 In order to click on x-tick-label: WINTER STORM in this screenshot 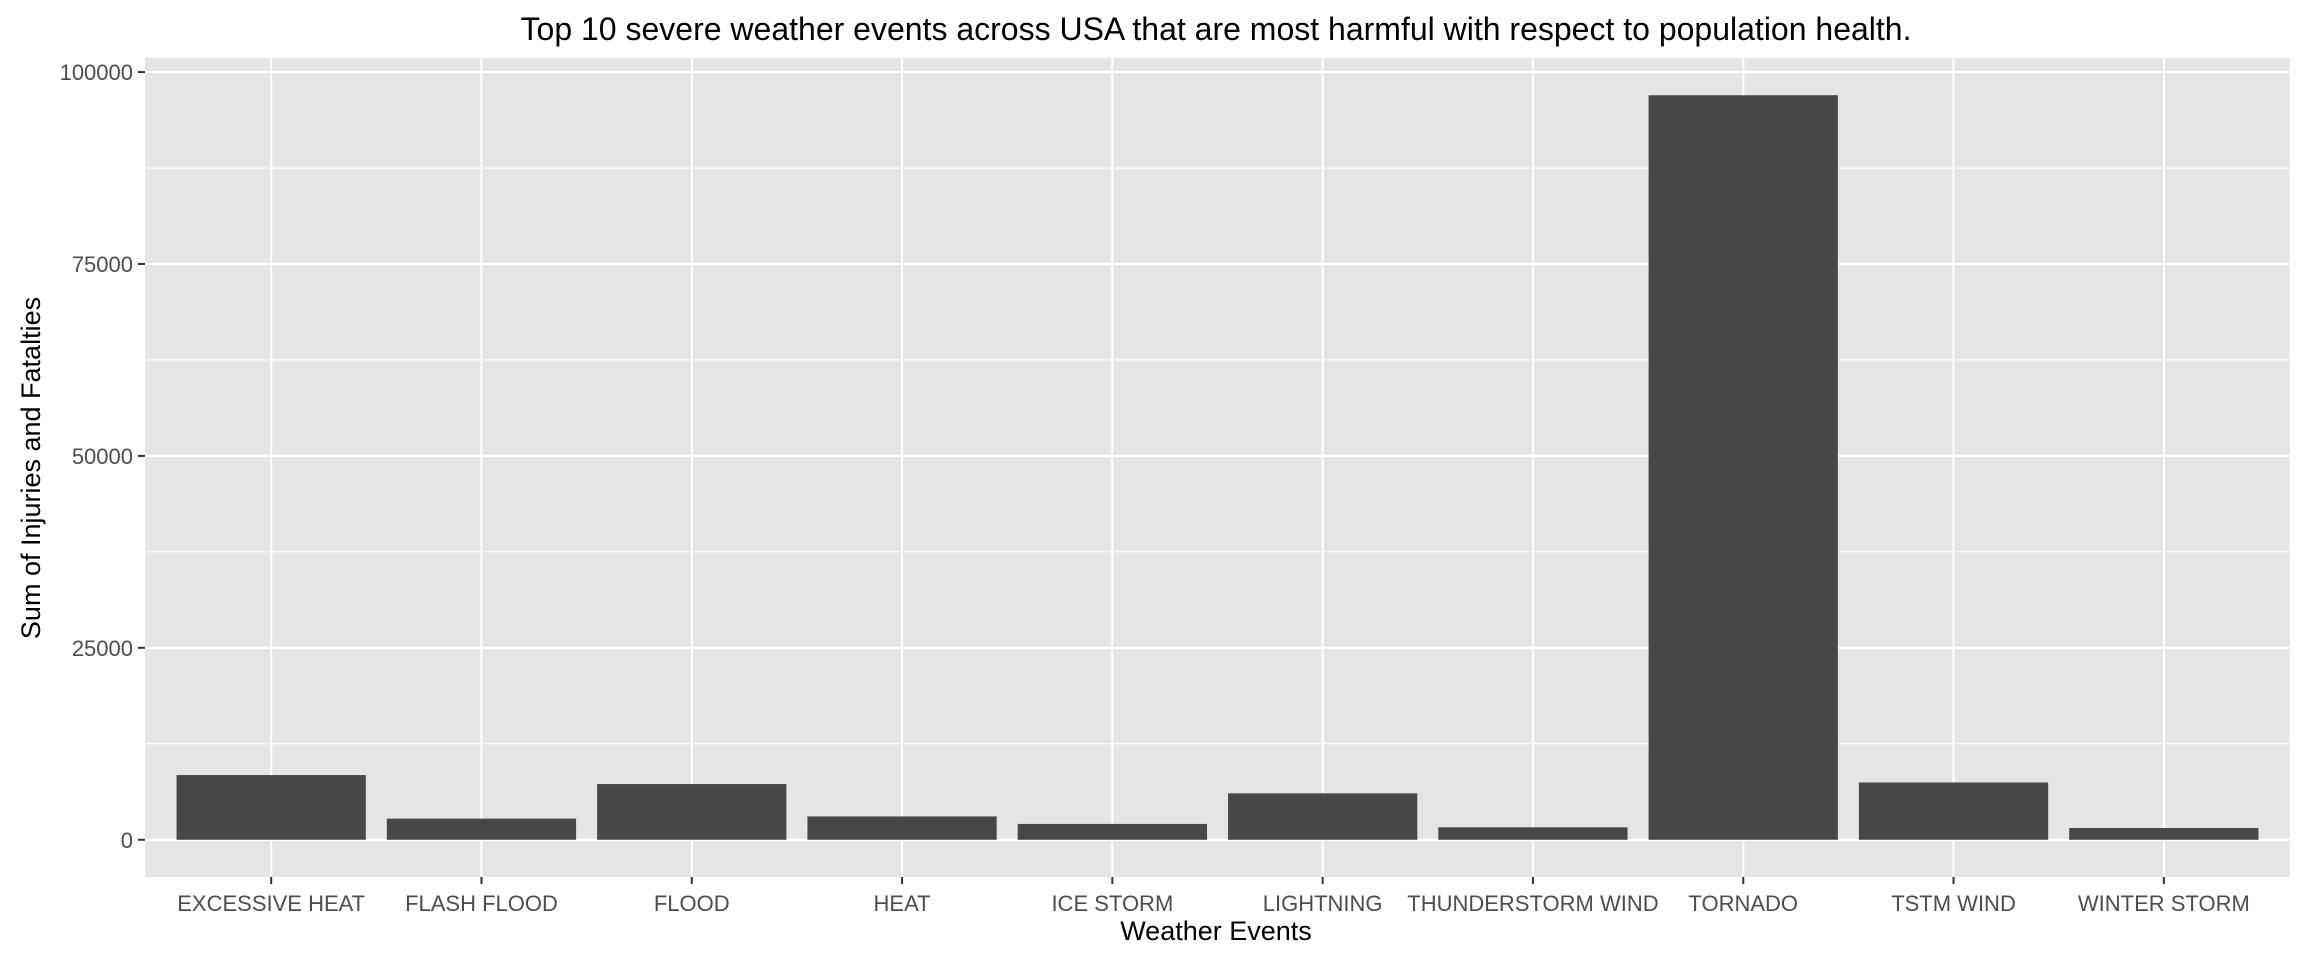, I will do `click(2164, 903)`.